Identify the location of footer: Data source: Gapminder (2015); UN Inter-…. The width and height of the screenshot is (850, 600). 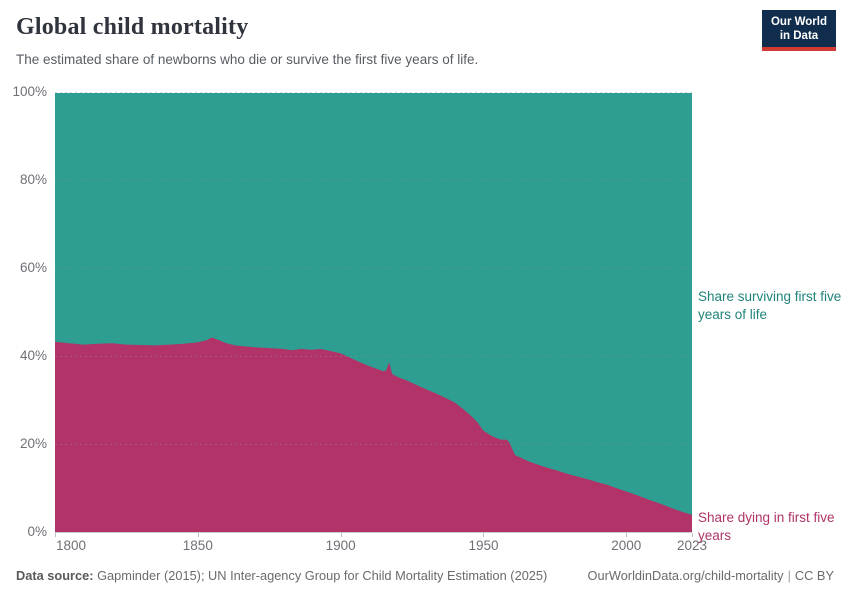
(425, 575).